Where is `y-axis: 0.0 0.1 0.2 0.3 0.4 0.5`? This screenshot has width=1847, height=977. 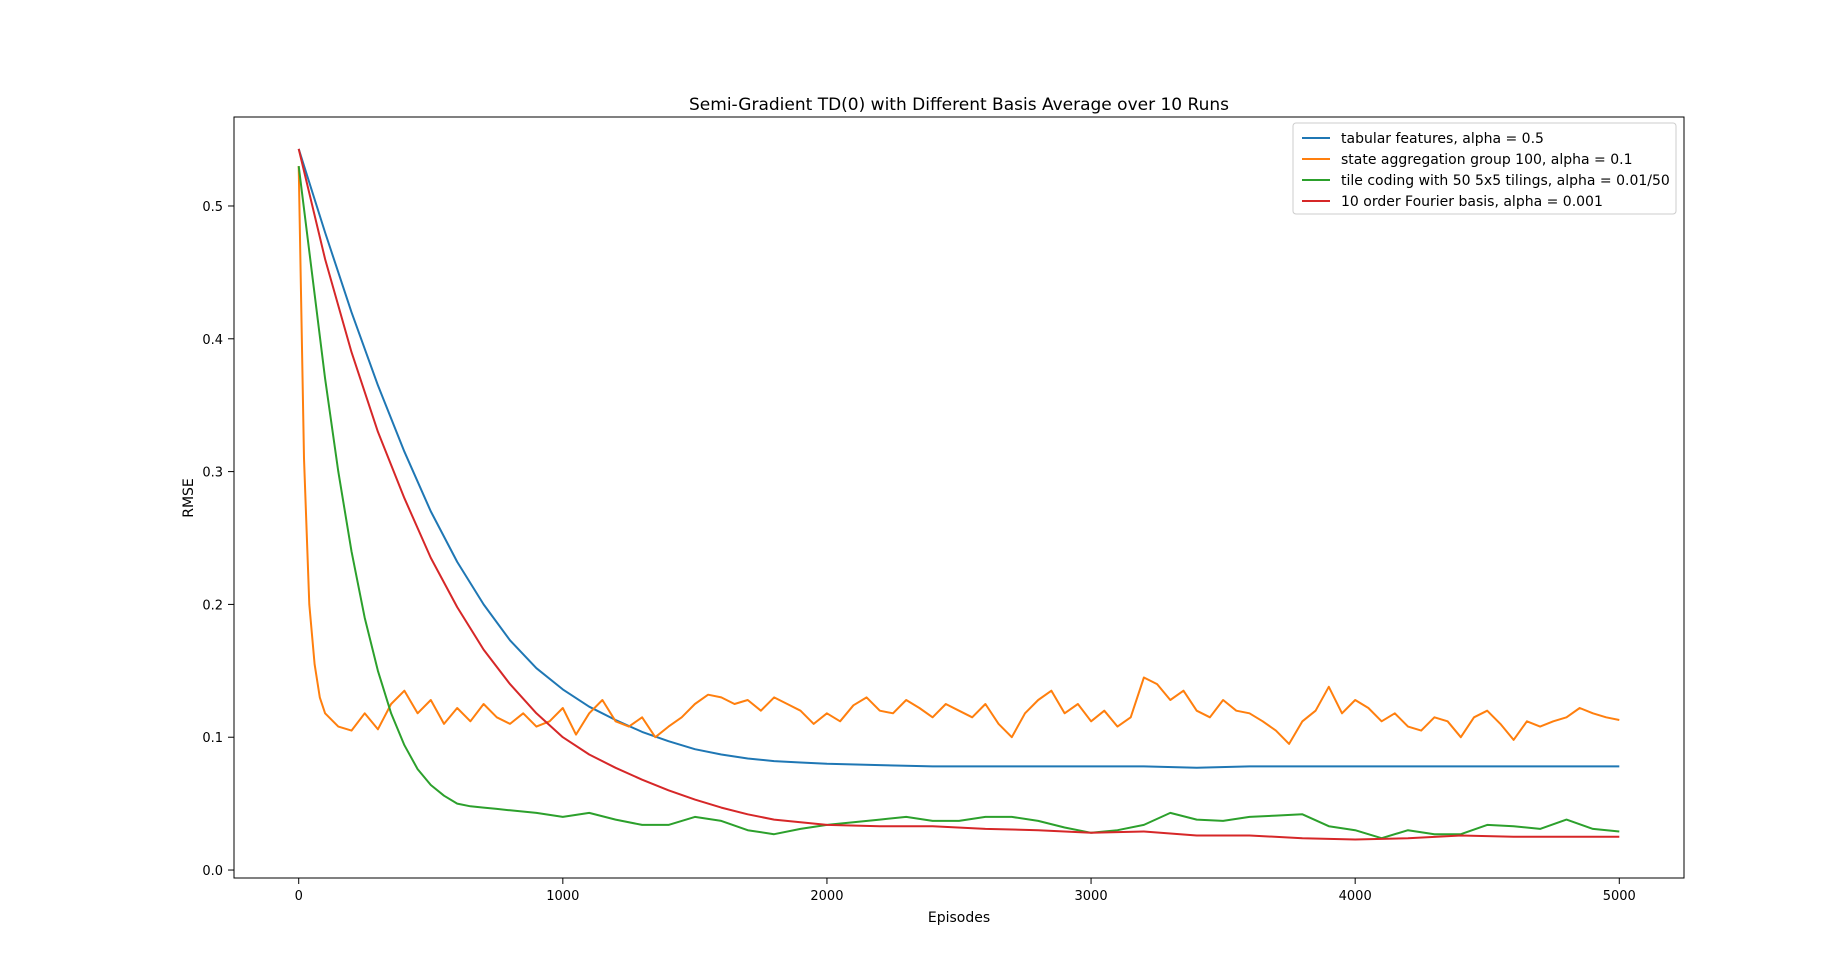 y-axis: 0.0 0.1 0.2 0.3 0.4 0.5 is located at coordinates (218, 539).